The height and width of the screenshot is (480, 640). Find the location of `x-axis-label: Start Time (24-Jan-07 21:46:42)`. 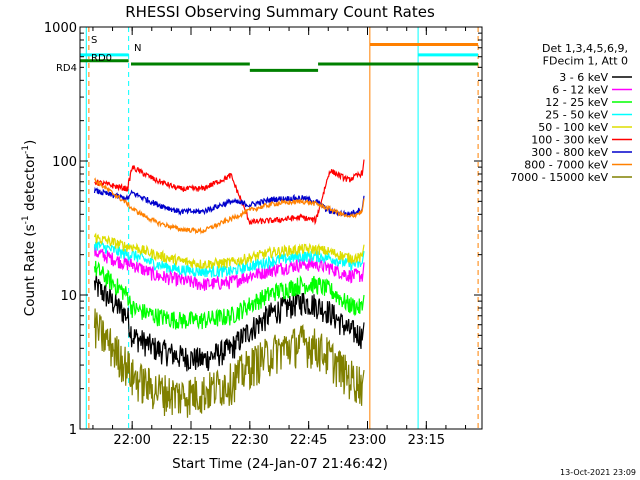

x-axis-label: Start Time (24-Jan-07 21:46:42) is located at coordinates (280, 464).